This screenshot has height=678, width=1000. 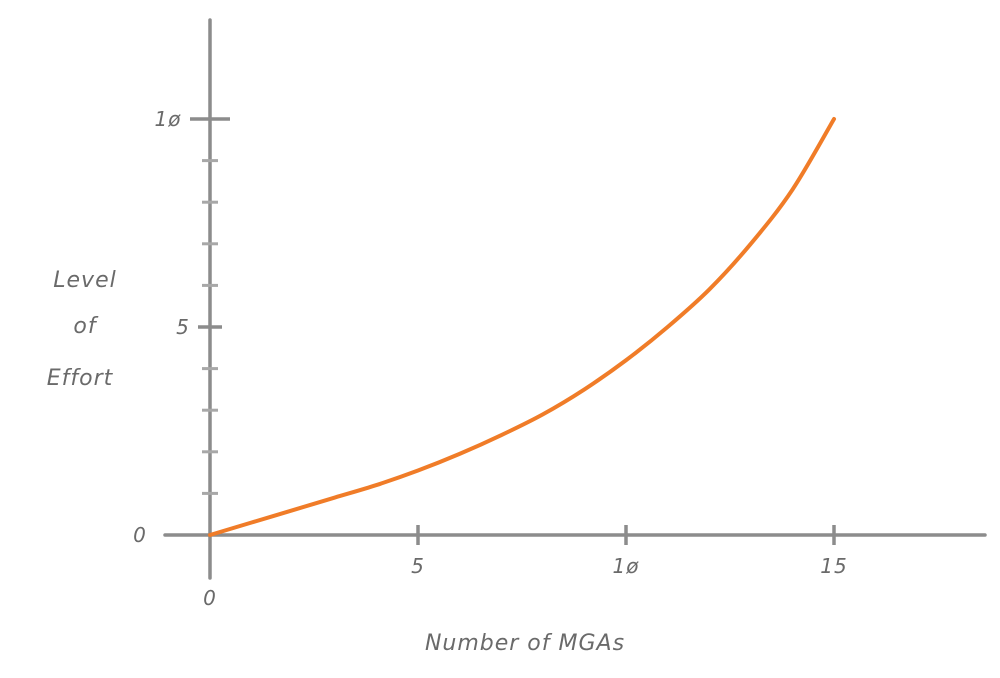 I want to click on y-tick-label: 0, so click(x=140, y=535).